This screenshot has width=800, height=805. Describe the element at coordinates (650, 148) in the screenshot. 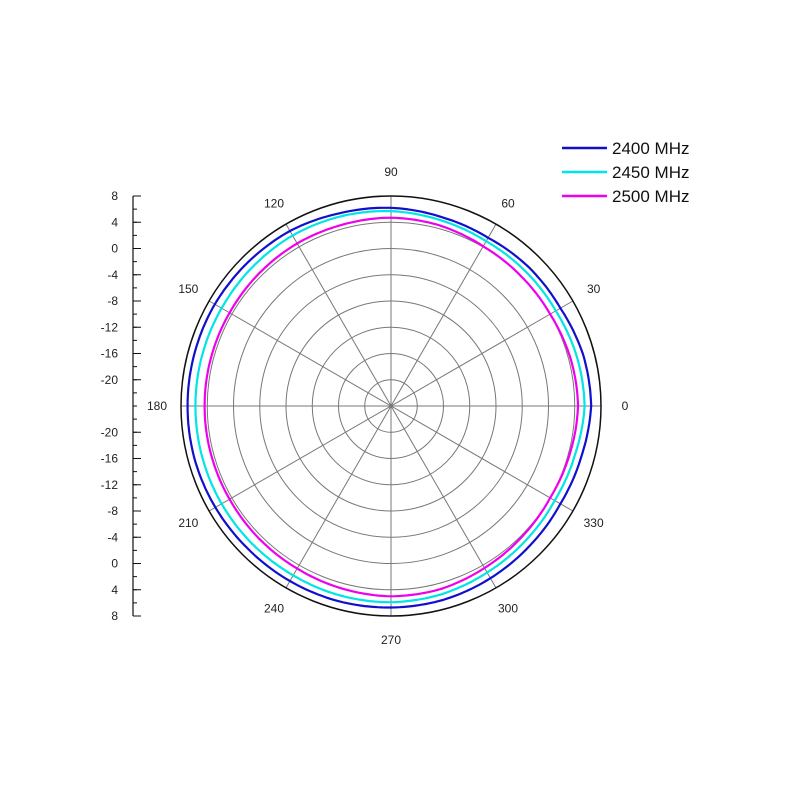

I see `legend-label: 2400 MHz` at that location.